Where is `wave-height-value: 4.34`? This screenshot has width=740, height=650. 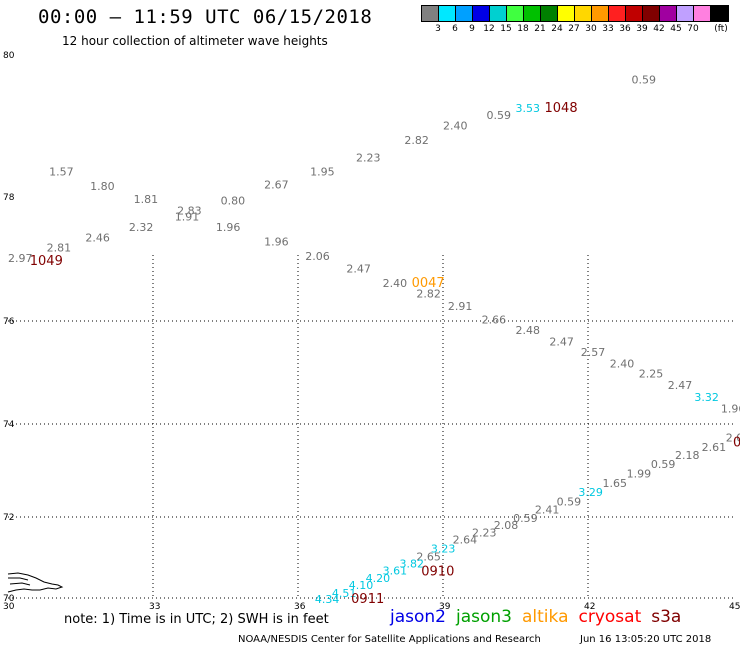
wave-height-value: 4.34 is located at coordinates (327, 599).